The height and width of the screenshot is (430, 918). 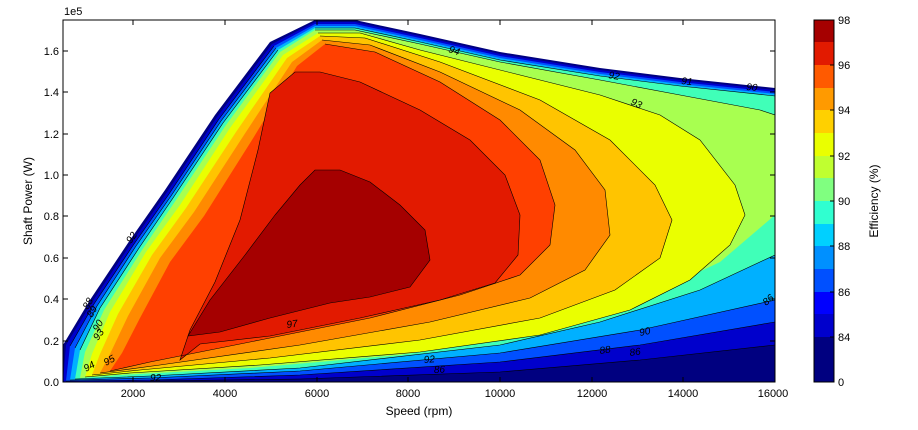 I want to click on y-tick-label: 1.0, so click(x=51, y=176).